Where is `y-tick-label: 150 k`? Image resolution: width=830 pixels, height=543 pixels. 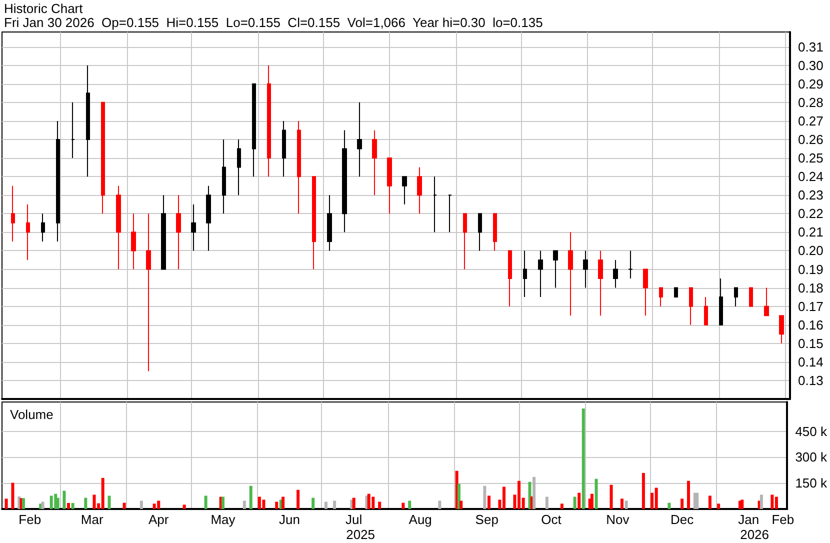
y-tick-label: 150 k is located at coordinates (811, 483).